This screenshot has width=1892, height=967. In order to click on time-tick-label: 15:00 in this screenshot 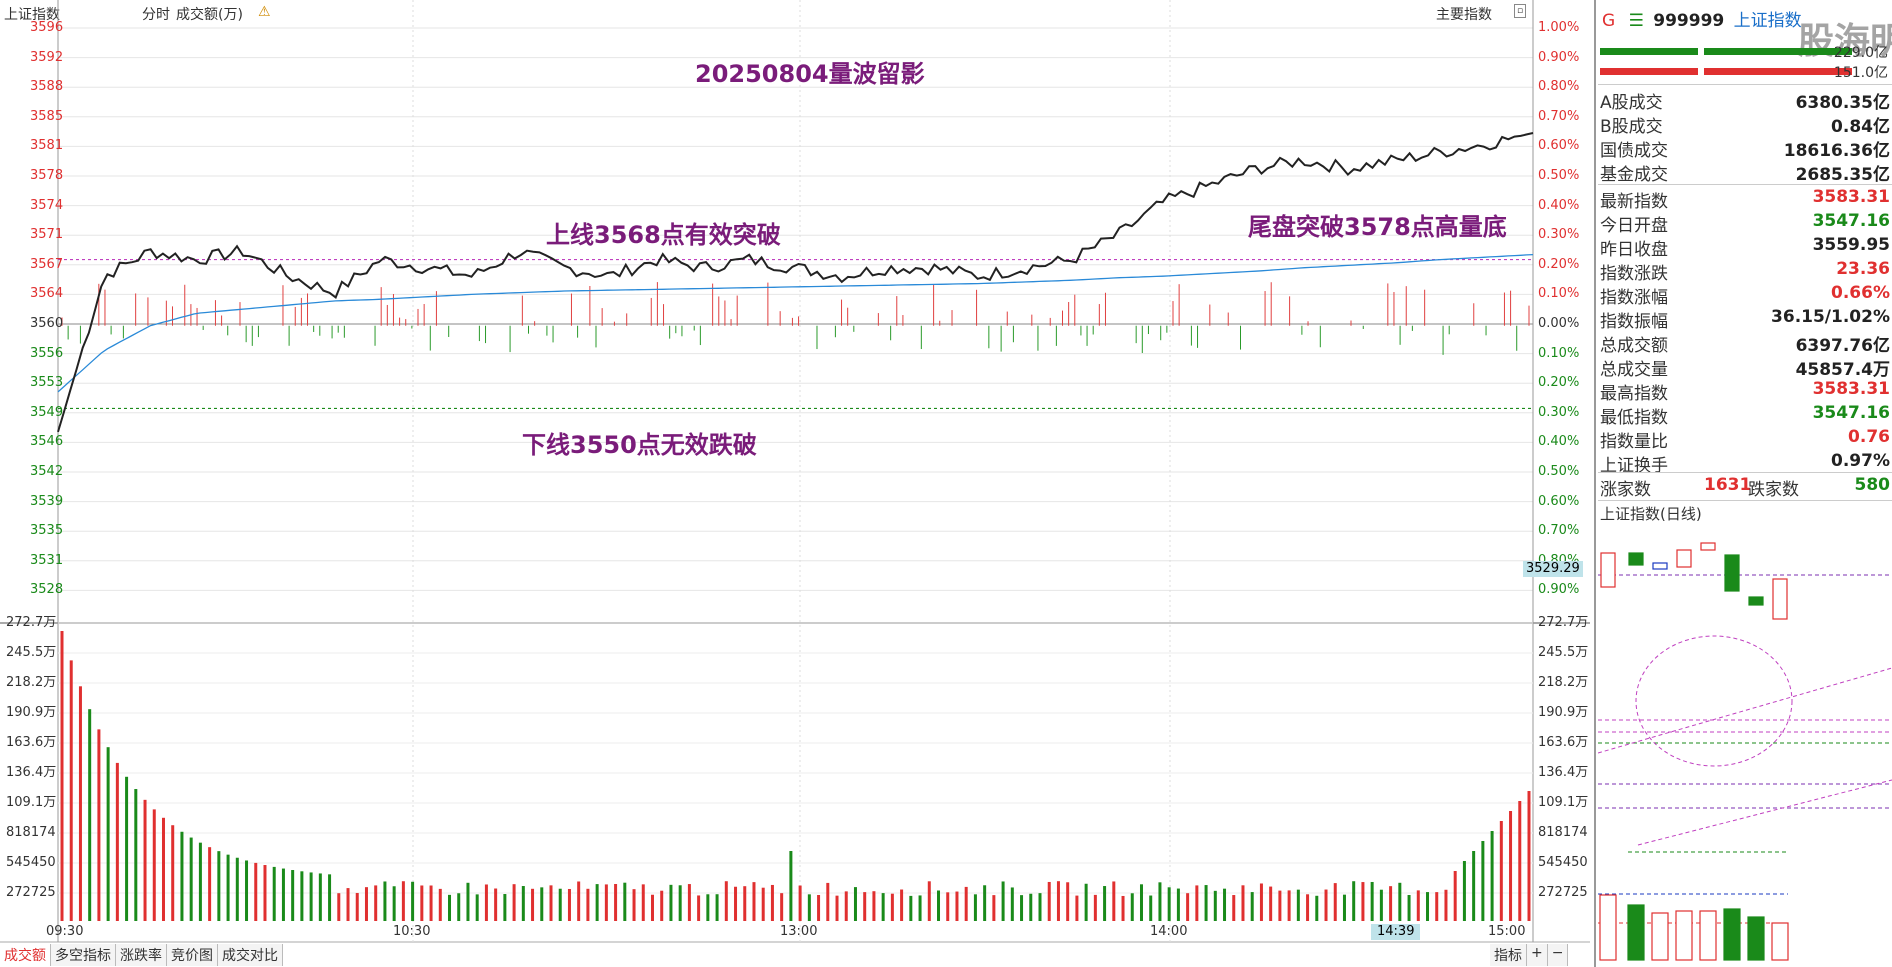, I will do `click(1507, 931)`.